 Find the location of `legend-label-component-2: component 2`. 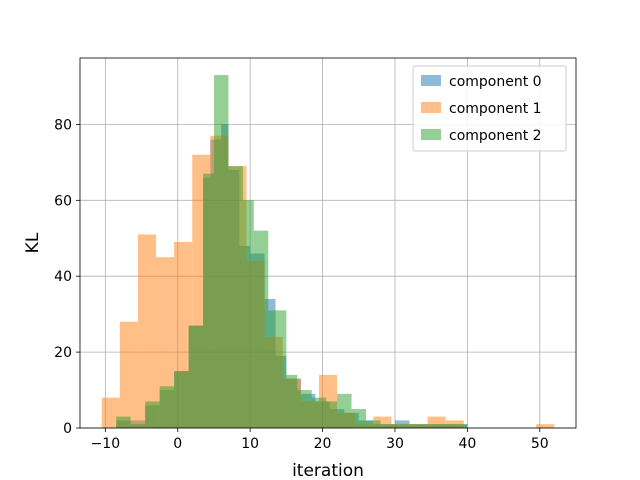

legend-label-component-2: component 2 is located at coordinates (495, 136).